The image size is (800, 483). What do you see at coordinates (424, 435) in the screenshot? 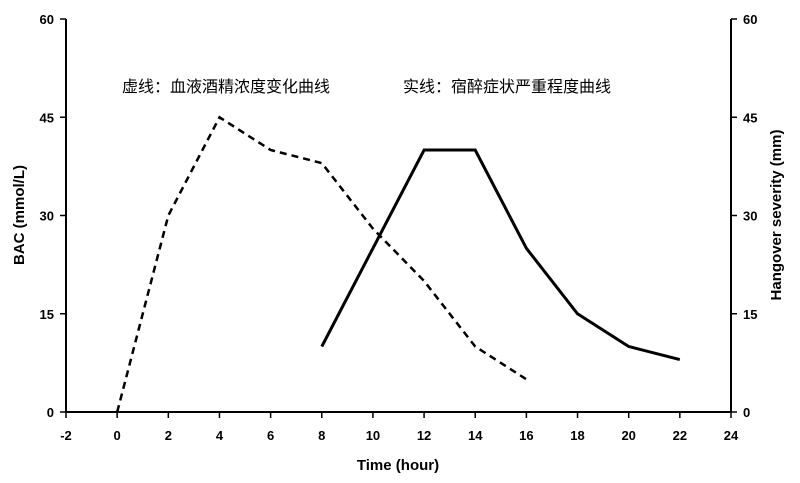
I see `x-tick-label: 12` at bounding box center [424, 435].